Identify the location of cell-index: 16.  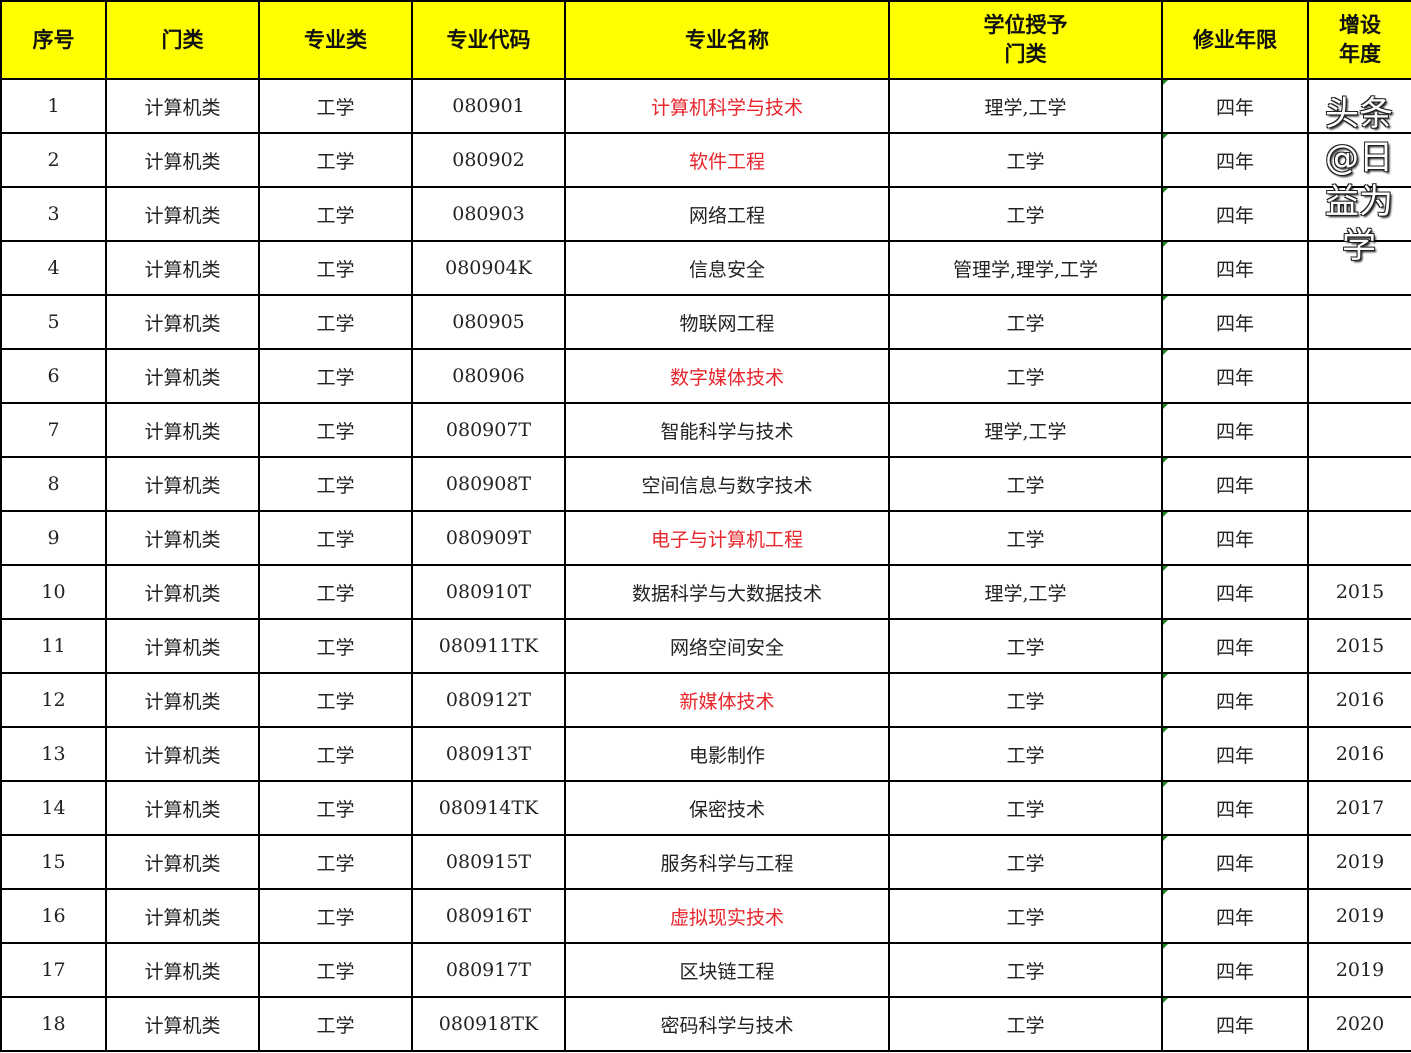
(53, 916).